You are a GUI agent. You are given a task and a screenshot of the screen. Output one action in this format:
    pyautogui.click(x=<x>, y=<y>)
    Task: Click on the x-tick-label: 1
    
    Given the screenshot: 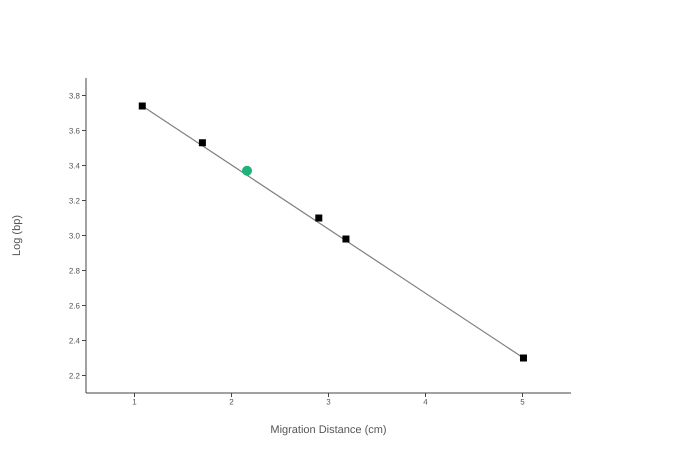 What is the action you would take?
    pyautogui.click(x=135, y=402)
    